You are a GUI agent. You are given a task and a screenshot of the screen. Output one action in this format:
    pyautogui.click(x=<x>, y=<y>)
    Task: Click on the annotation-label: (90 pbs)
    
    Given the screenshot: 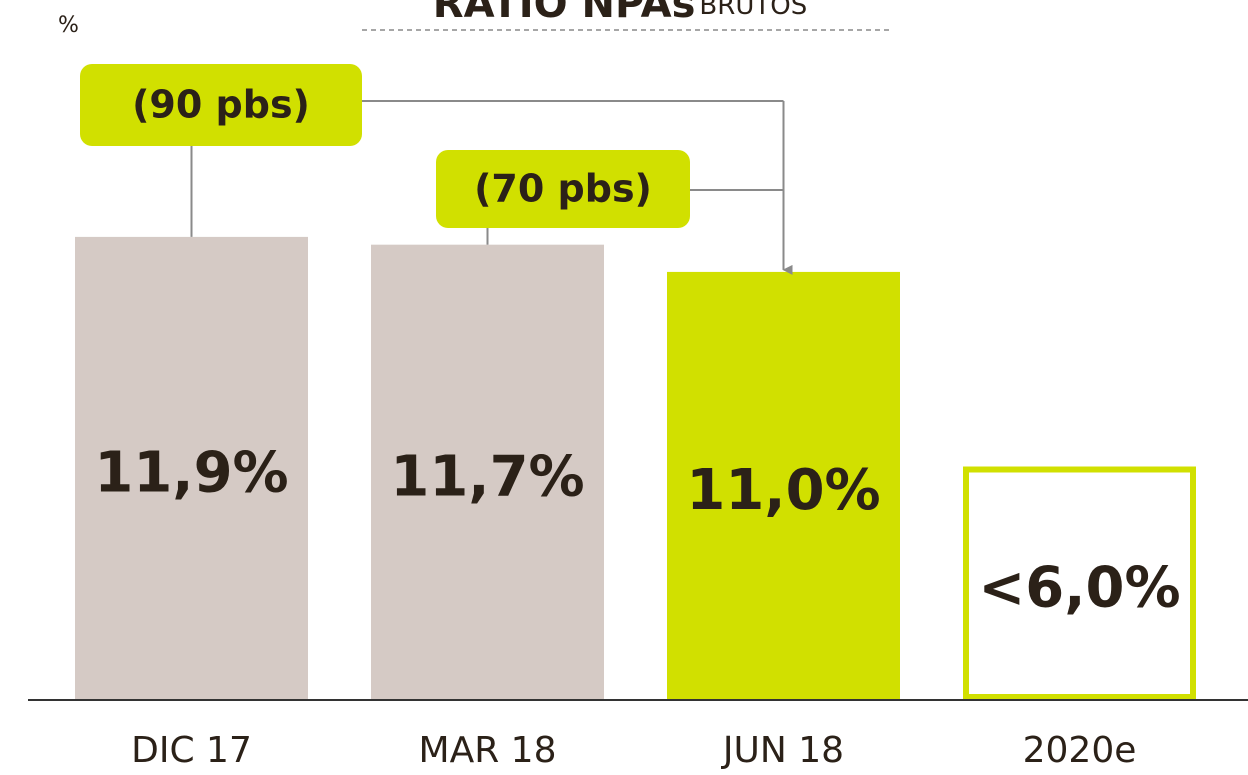 What is the action you would take?
    pyautogui.click(x=221, y=105)
    